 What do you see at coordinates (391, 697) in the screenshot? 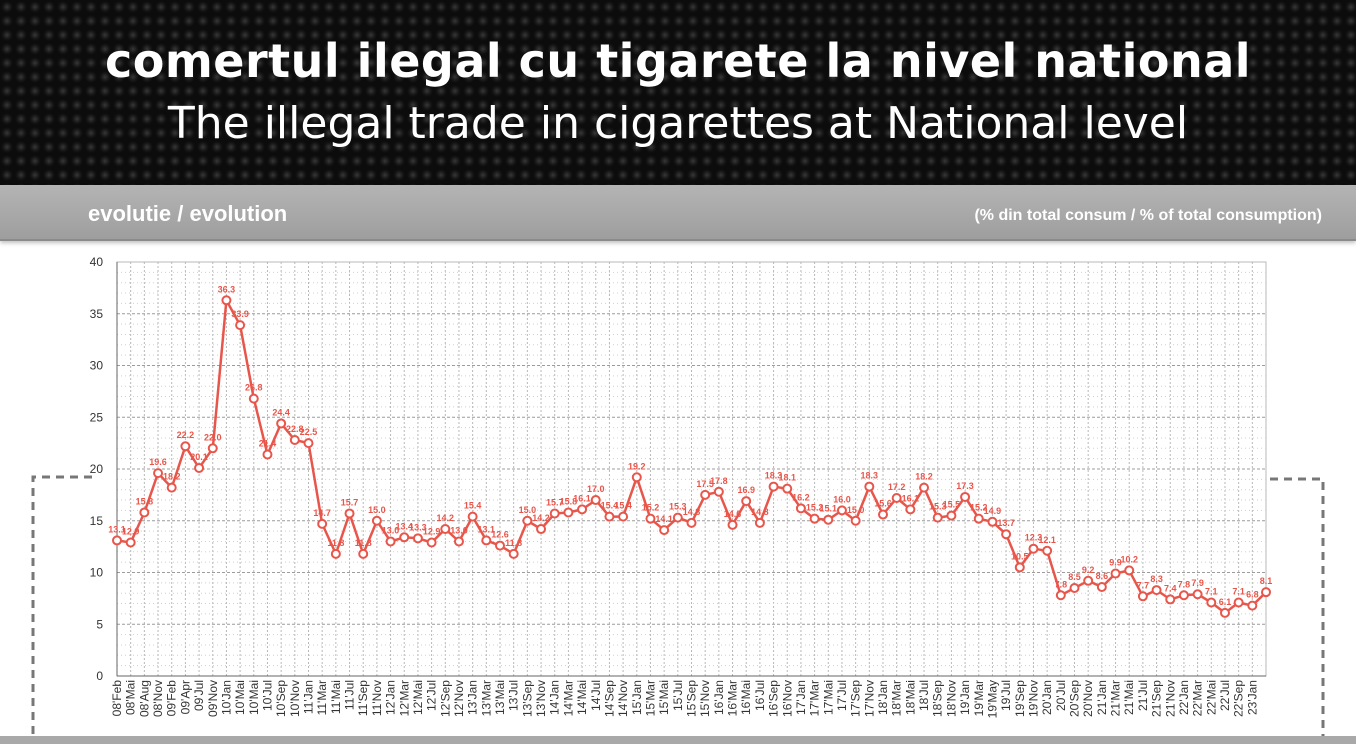
I see `x-tick-label: 12'Jan` at bounding box center [391, 697].